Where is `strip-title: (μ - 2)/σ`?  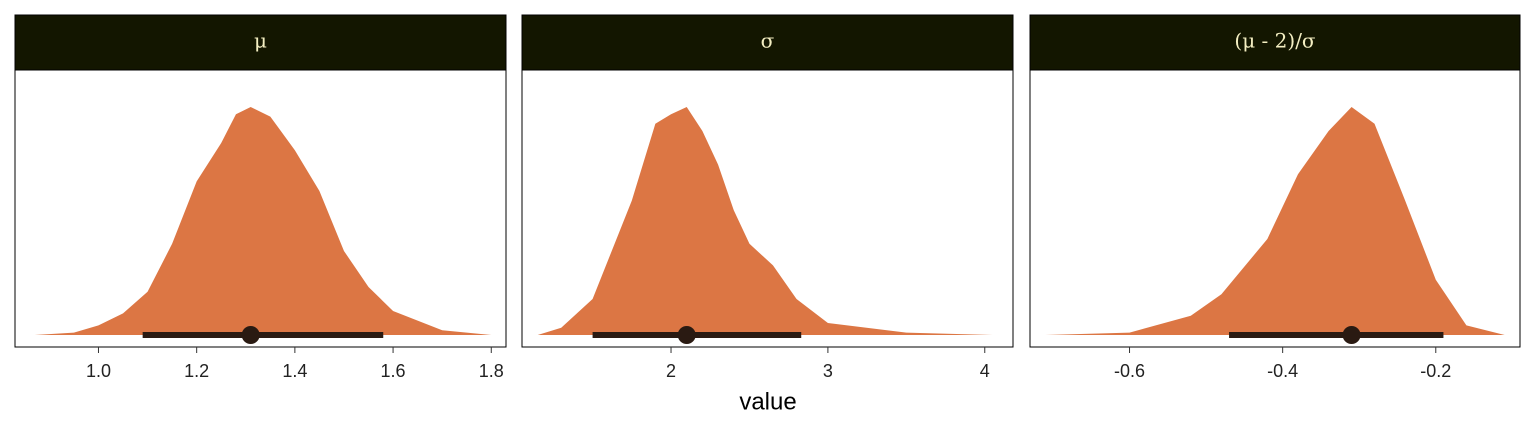
strip-title: (μ - 2)/σ is located at coordinates (1275, 41).